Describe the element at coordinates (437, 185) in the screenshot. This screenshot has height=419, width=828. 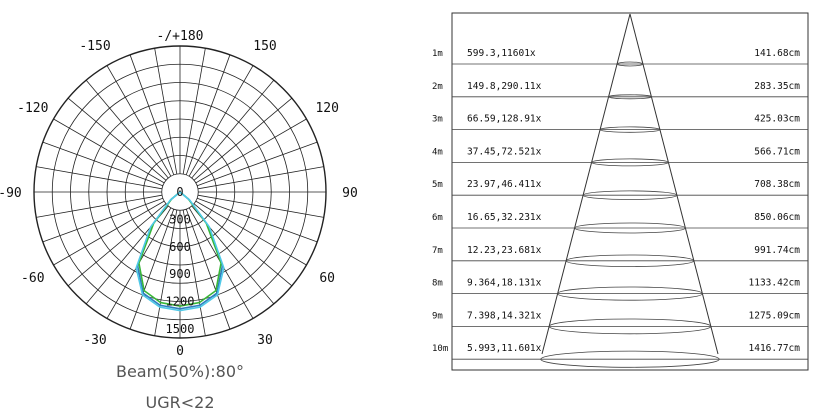
I see `distance-label: 5m` at that location.